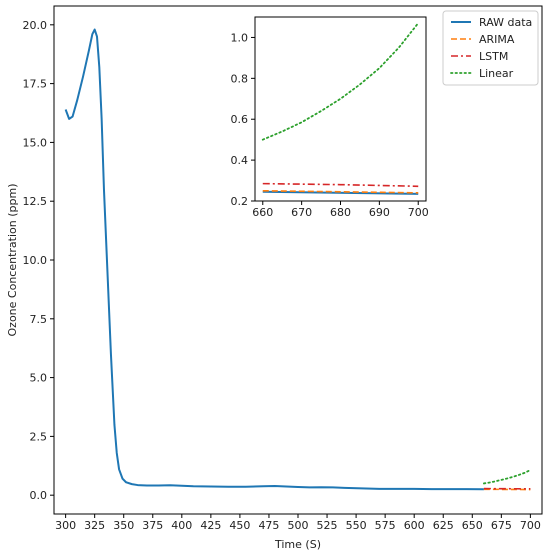  I want to click on main-x-tick-label: 450, so click(239, 525).